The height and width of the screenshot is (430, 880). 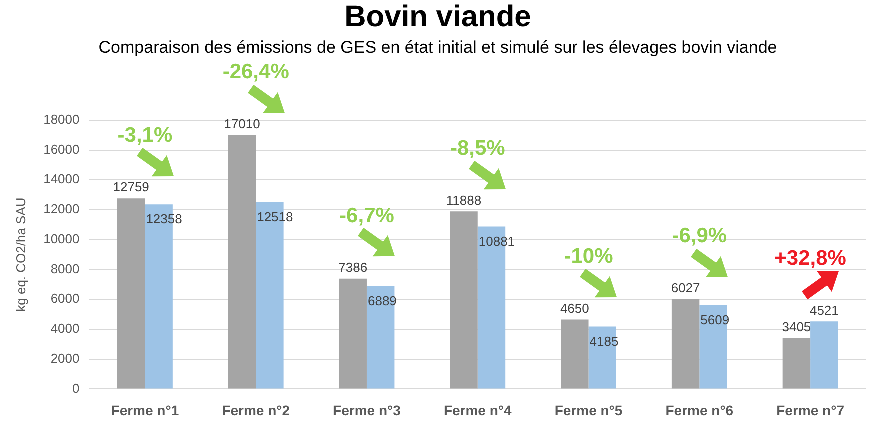 I want to click on data-label: 4650, so click(x=575, y=308).